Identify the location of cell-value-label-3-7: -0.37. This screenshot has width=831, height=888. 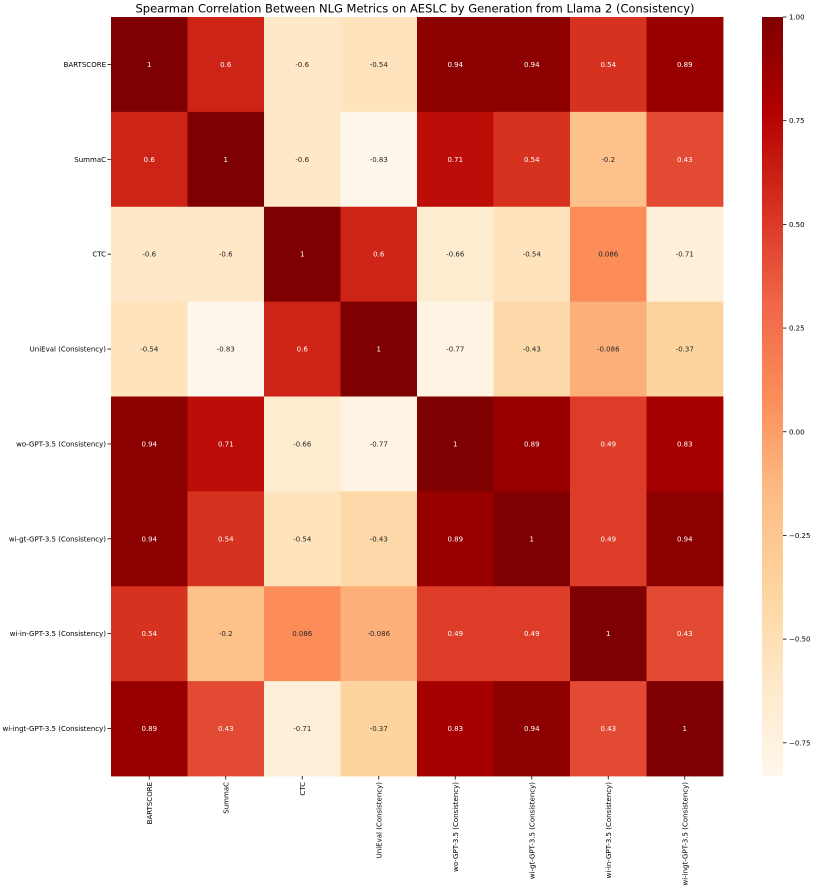
(685, 350).